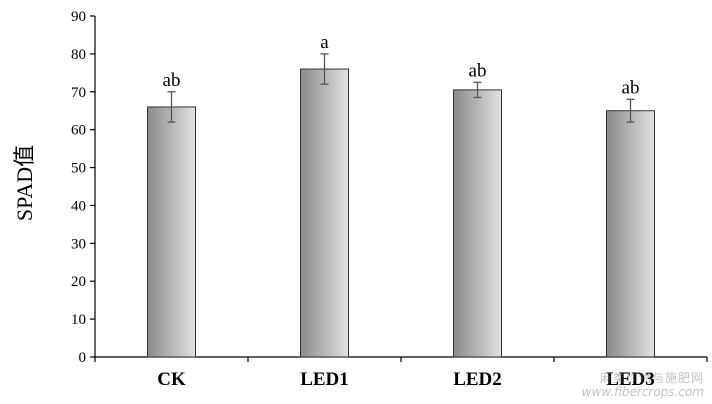 Image resolution: width=712 pixels, height=404 pixels. I want to click on y-tick-label: 30, so click(78, 244).